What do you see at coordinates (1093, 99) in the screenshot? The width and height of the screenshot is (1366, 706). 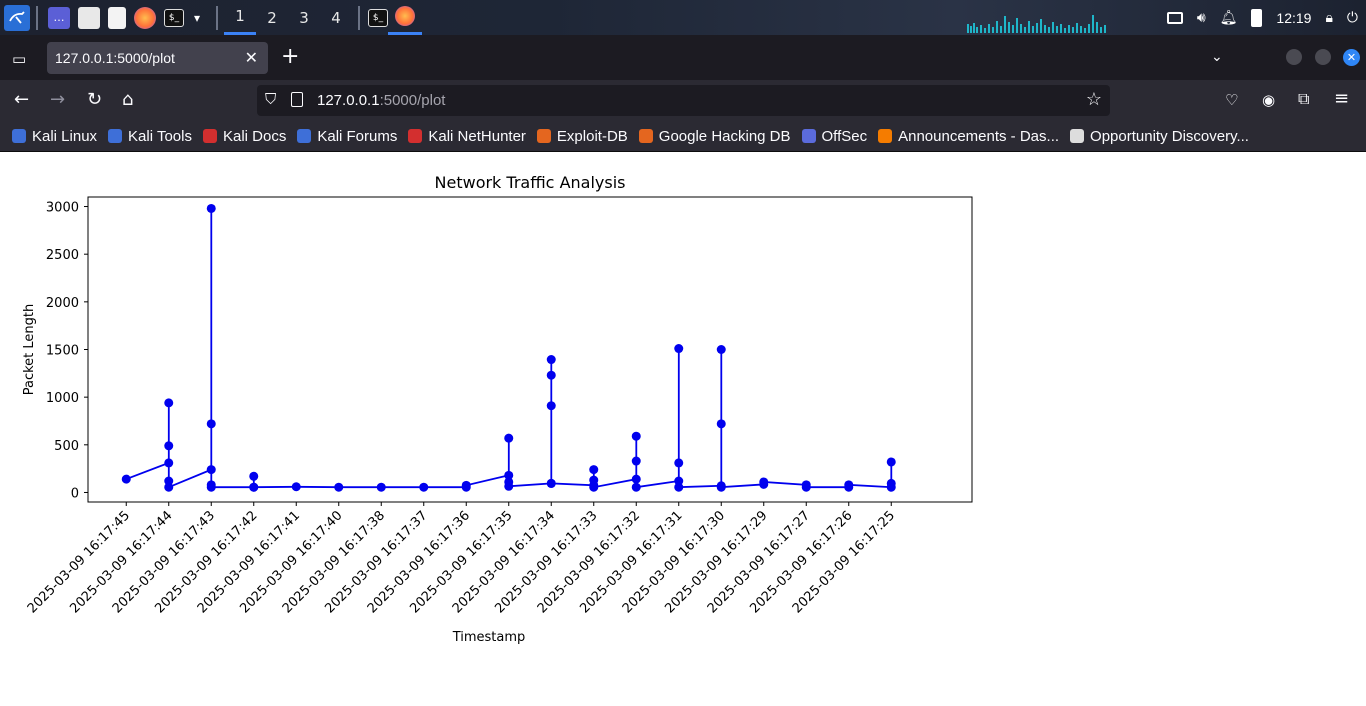 I see `bookmark-star-icon: ☆` at bounding box center [1093, 99].